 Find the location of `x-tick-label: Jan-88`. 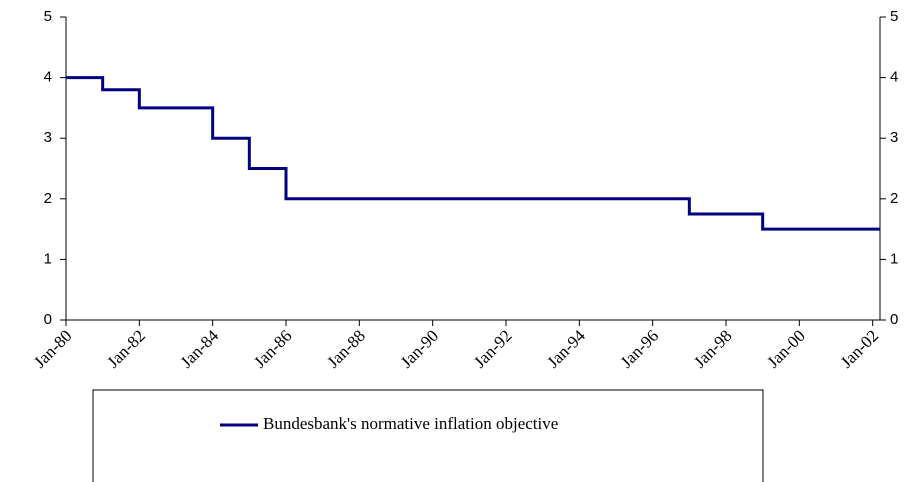

x-tick-label: Jan-88 is located at coordinates (345, 348).